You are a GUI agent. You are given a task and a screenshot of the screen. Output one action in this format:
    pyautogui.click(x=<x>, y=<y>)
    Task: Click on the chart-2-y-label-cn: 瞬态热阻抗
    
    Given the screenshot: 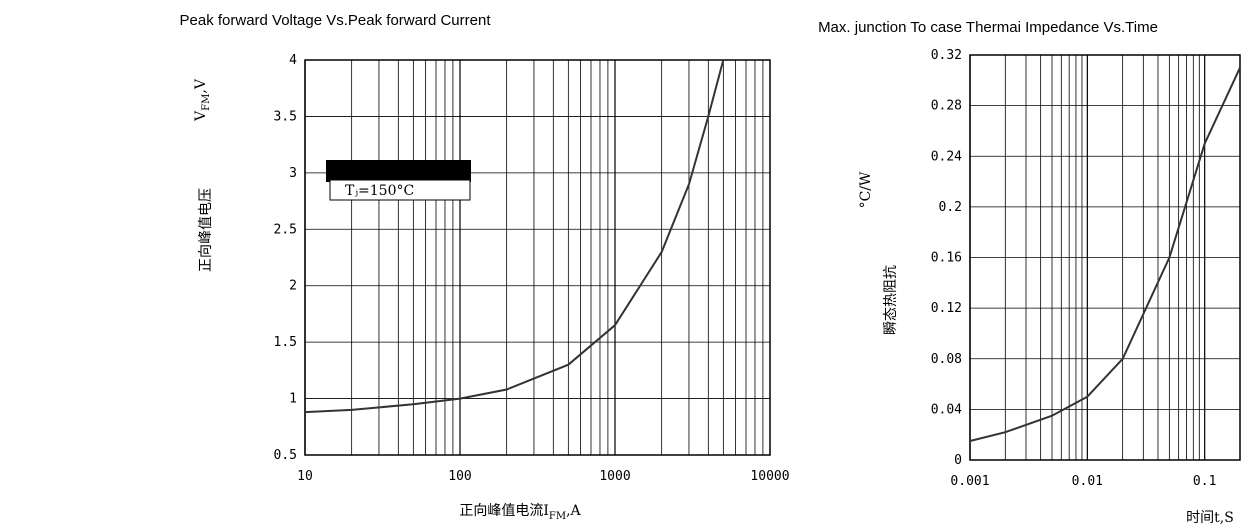 What is the action you would take?
    pyautogui.click(x=891, y=300)
    